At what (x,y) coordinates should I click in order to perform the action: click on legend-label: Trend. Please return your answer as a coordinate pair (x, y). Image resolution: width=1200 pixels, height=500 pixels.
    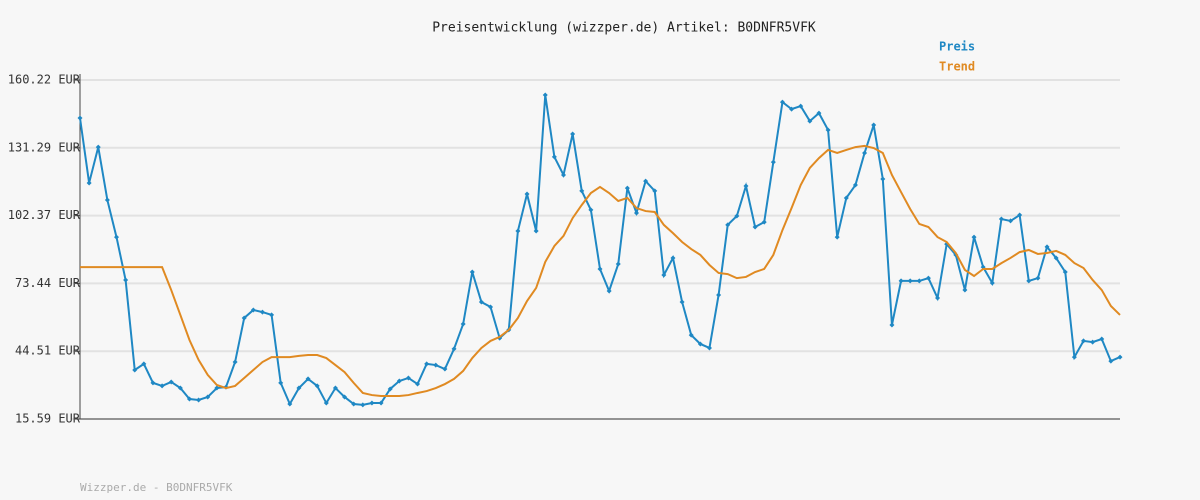
    Looking at the image, I should click on (957, 67).